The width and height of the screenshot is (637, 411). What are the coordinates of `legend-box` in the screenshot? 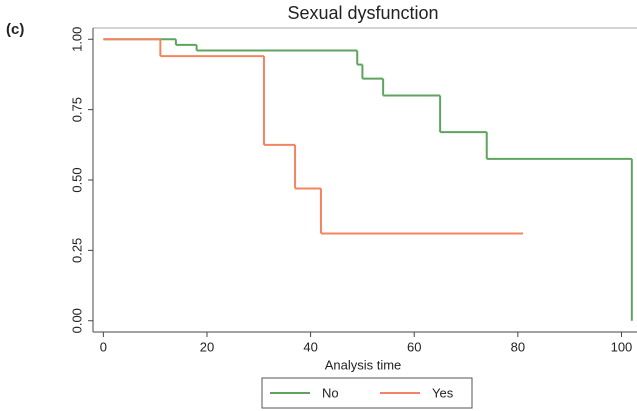 It's located at (367, 393).